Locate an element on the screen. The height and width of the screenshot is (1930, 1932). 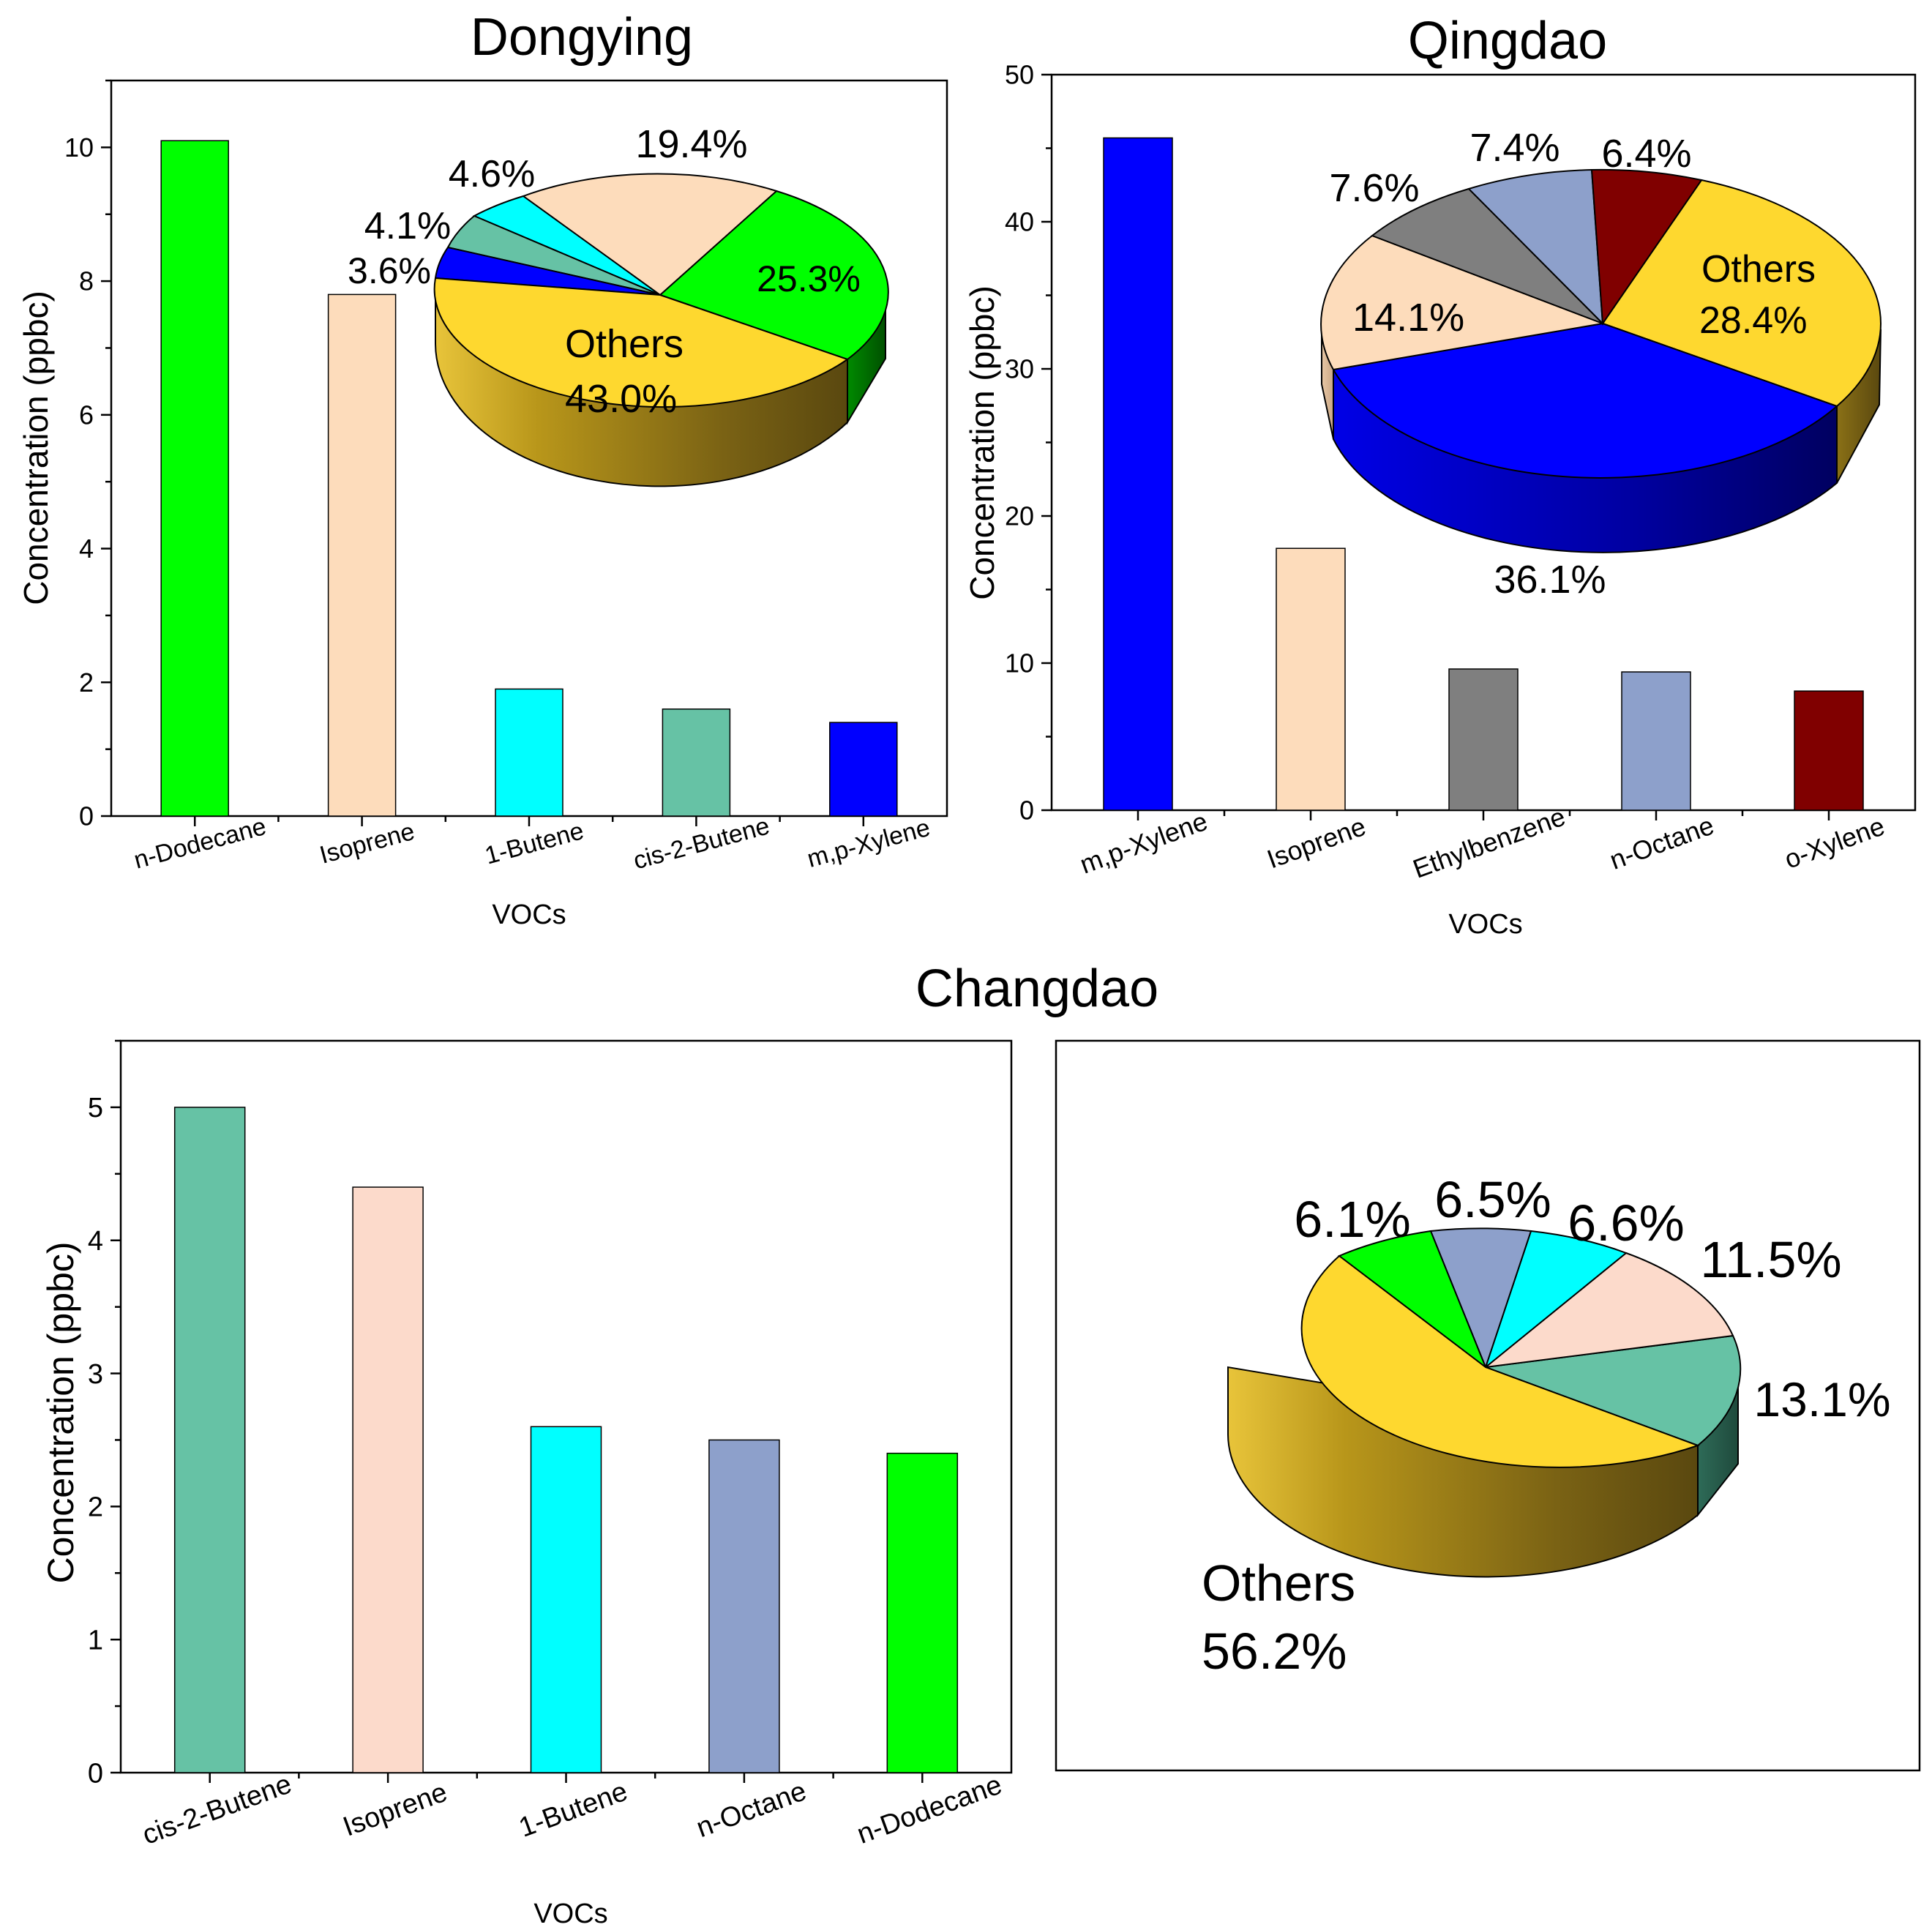
qingdao-pie-slice-others is located at coordinates (1741, 293).